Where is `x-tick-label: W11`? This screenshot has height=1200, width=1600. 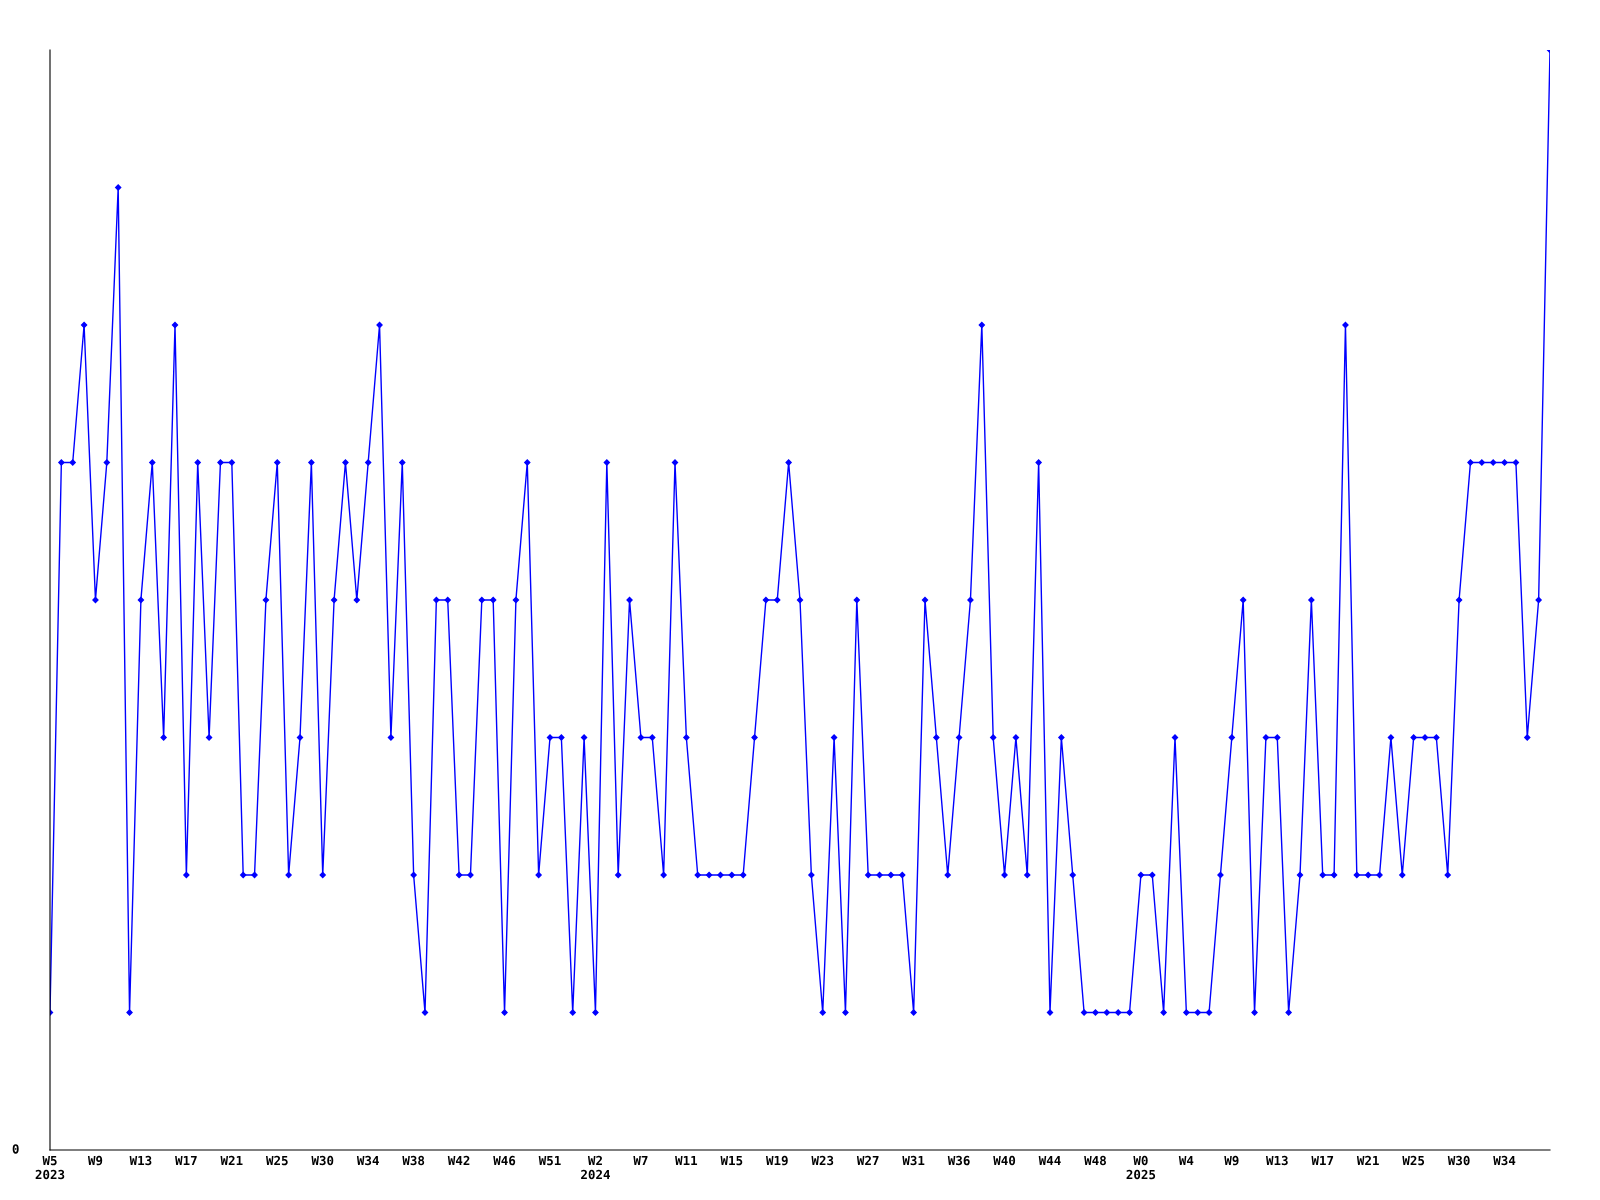 x-tick-label: W11 is located at coordinates (686, 1160).